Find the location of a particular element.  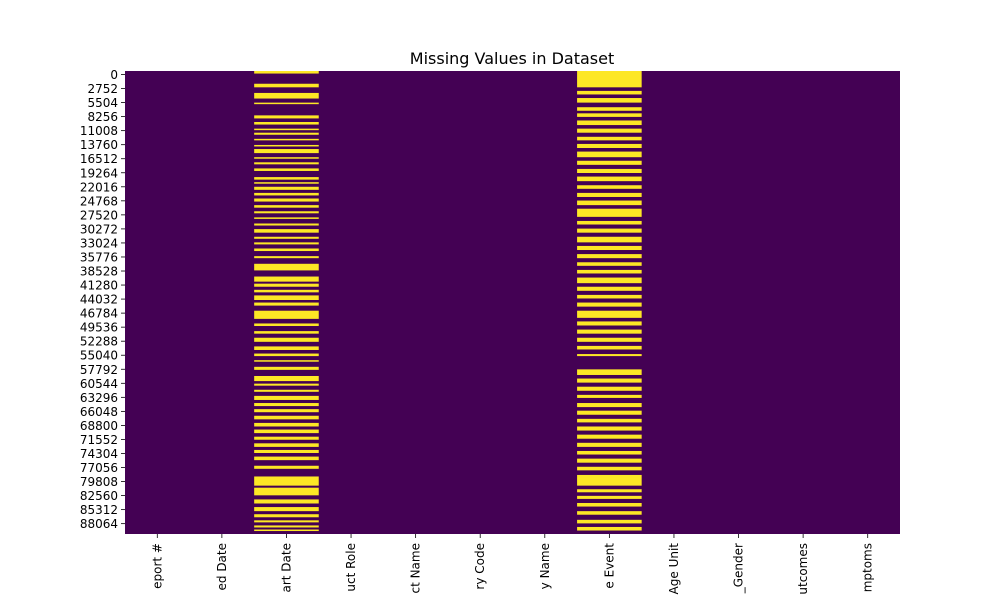

x-tick-label: uct Role is located at coordinates (351, 567).